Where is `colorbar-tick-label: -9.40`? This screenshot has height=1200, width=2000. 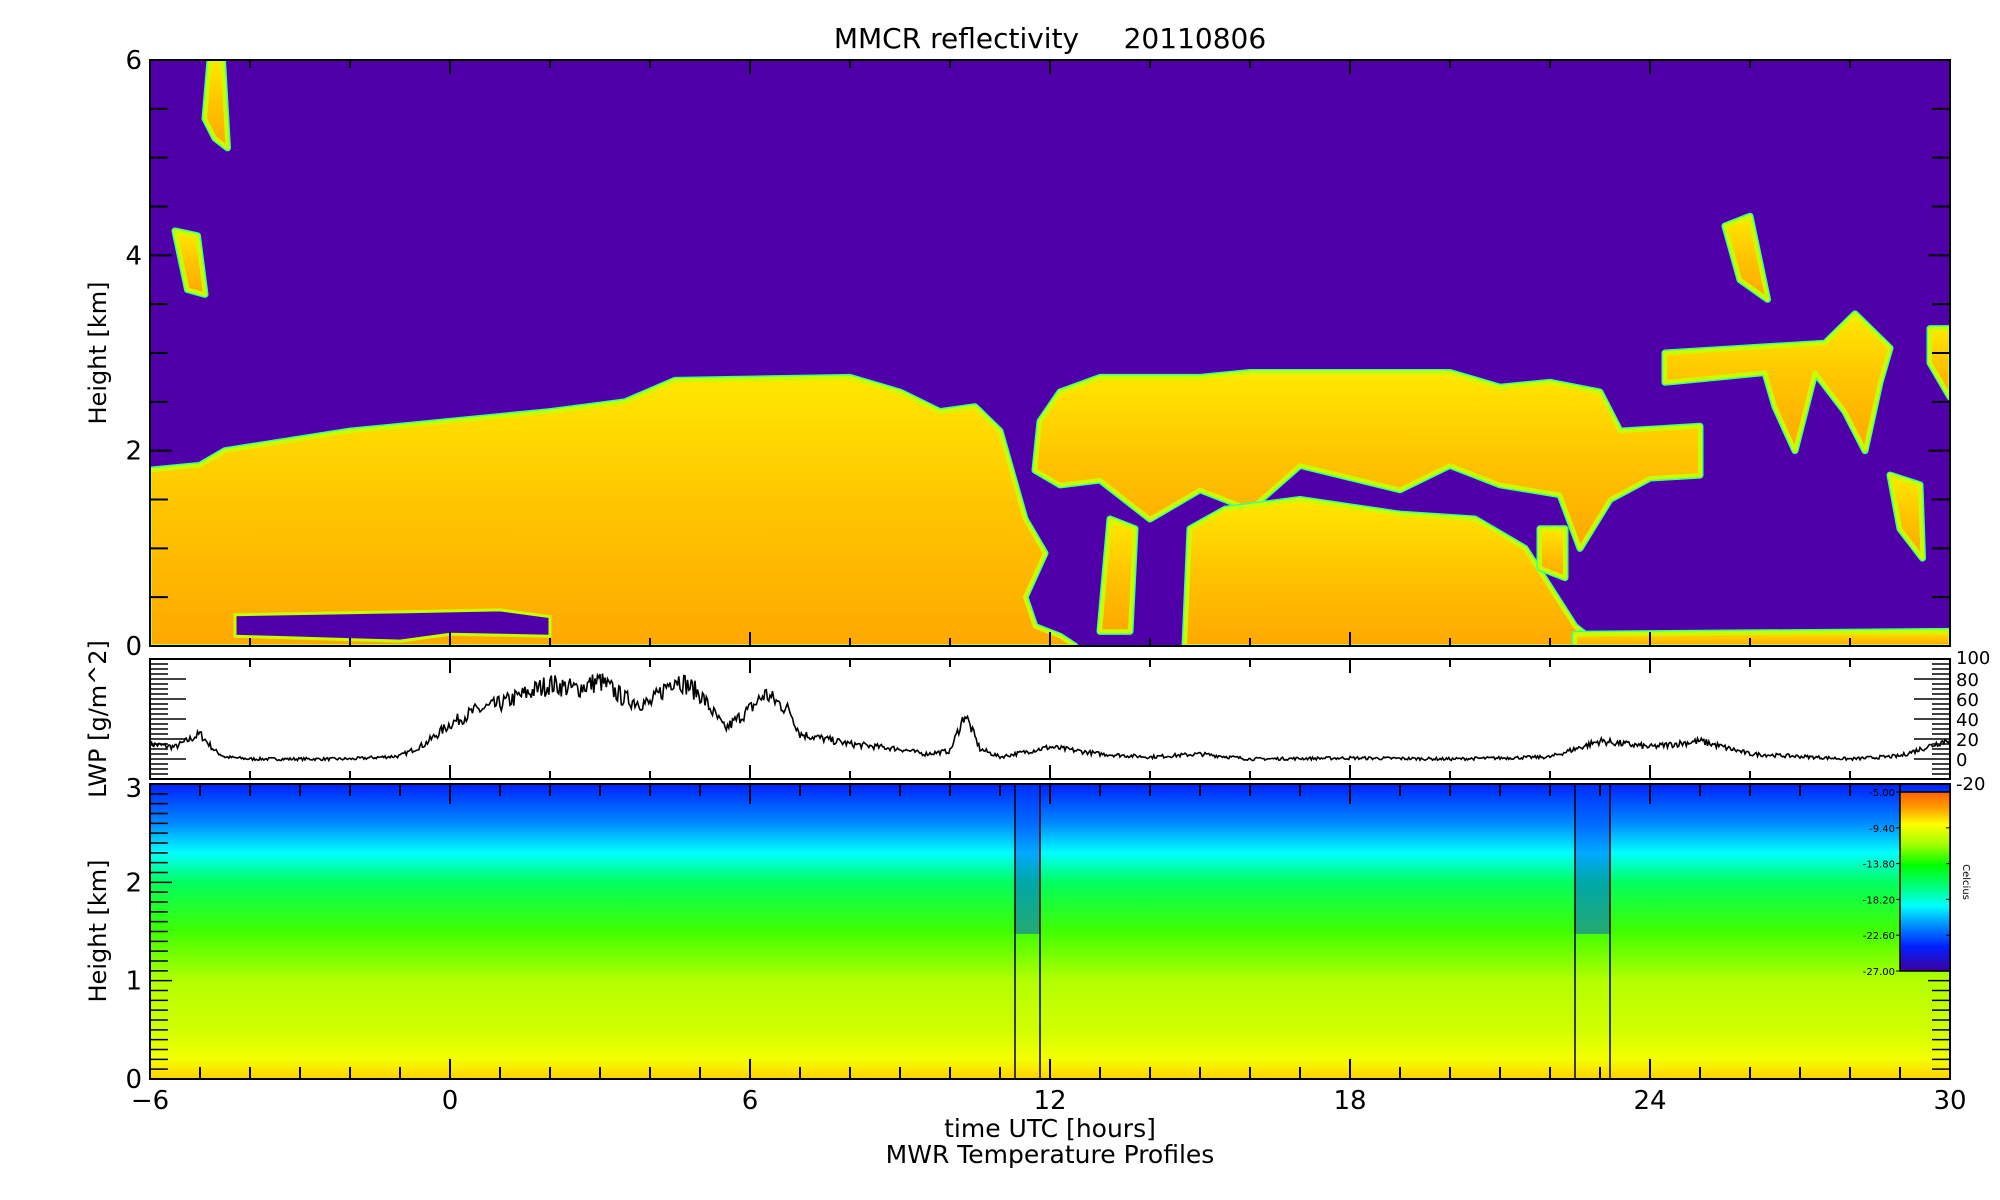 colorbar-tick-label: -9.40 is located at coordinates (1882, 829).